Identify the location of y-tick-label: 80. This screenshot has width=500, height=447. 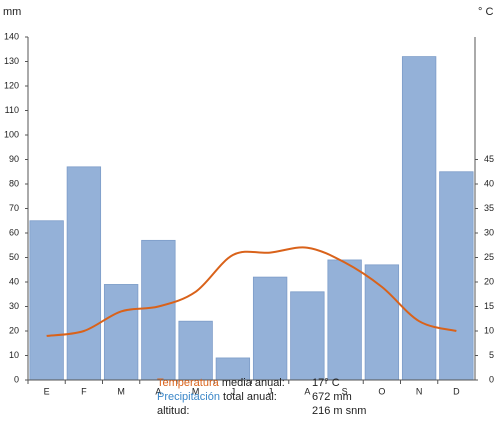
(14, 183).